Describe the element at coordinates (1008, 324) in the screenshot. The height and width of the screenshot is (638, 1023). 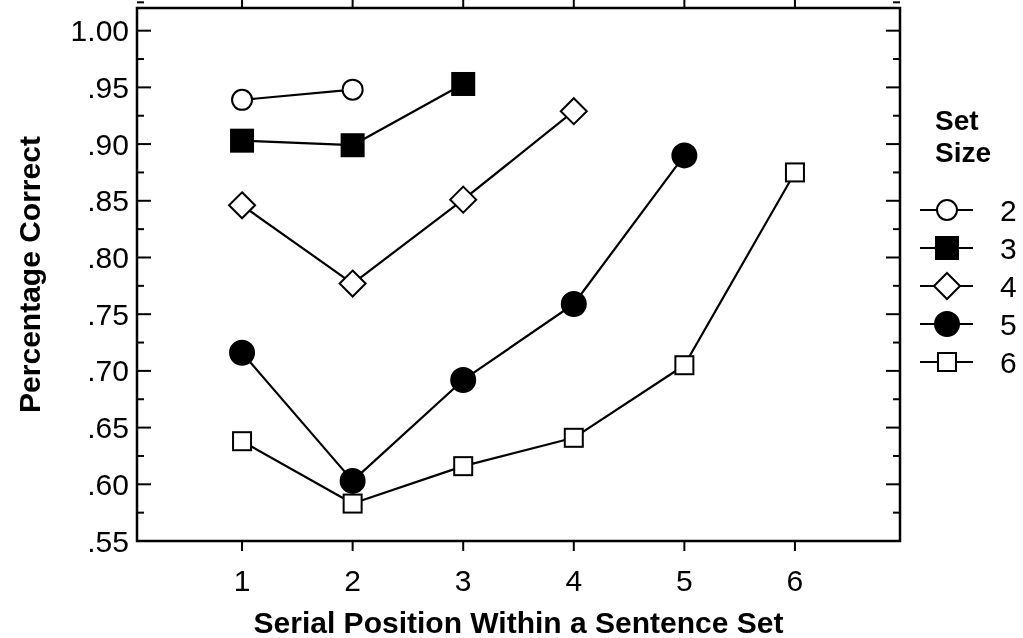
I see `legend-label: 5` at that location.